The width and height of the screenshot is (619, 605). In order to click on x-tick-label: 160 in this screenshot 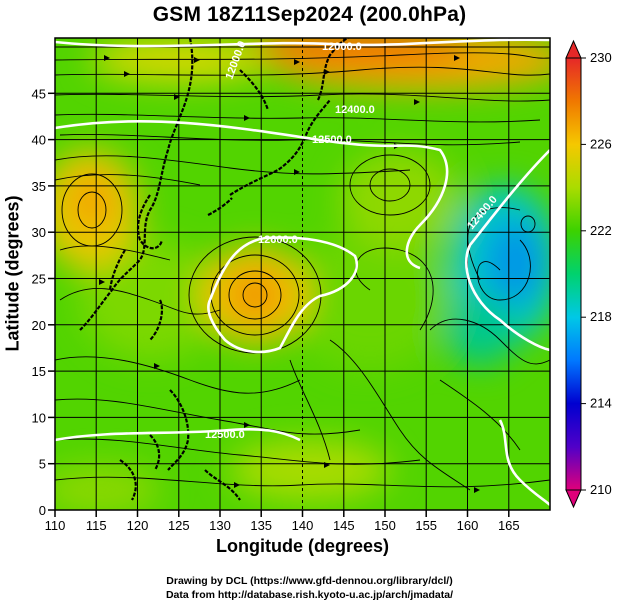, I will do `click(468, 525)`.